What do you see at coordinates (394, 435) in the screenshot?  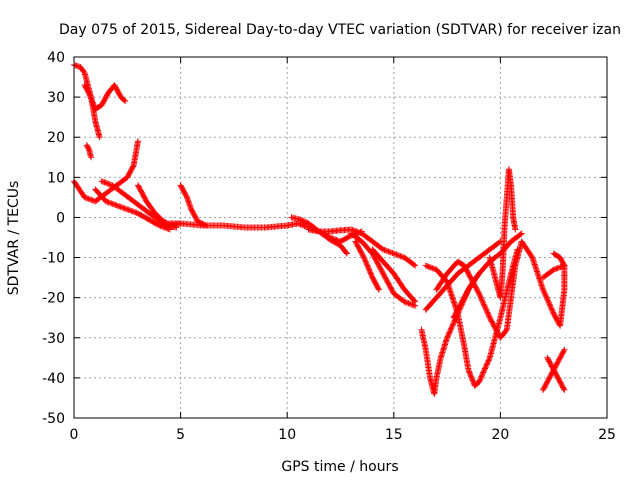 I see `x-tick-label: 15` at bounding box center [394, 435].